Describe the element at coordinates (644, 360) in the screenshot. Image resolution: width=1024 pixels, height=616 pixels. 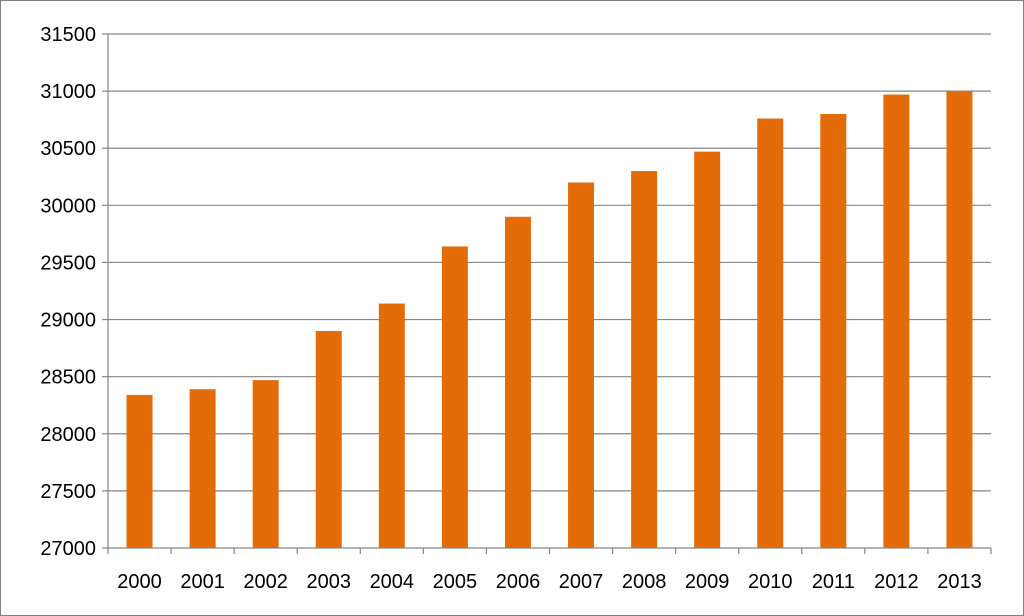
I see `bar-2008` at that location.